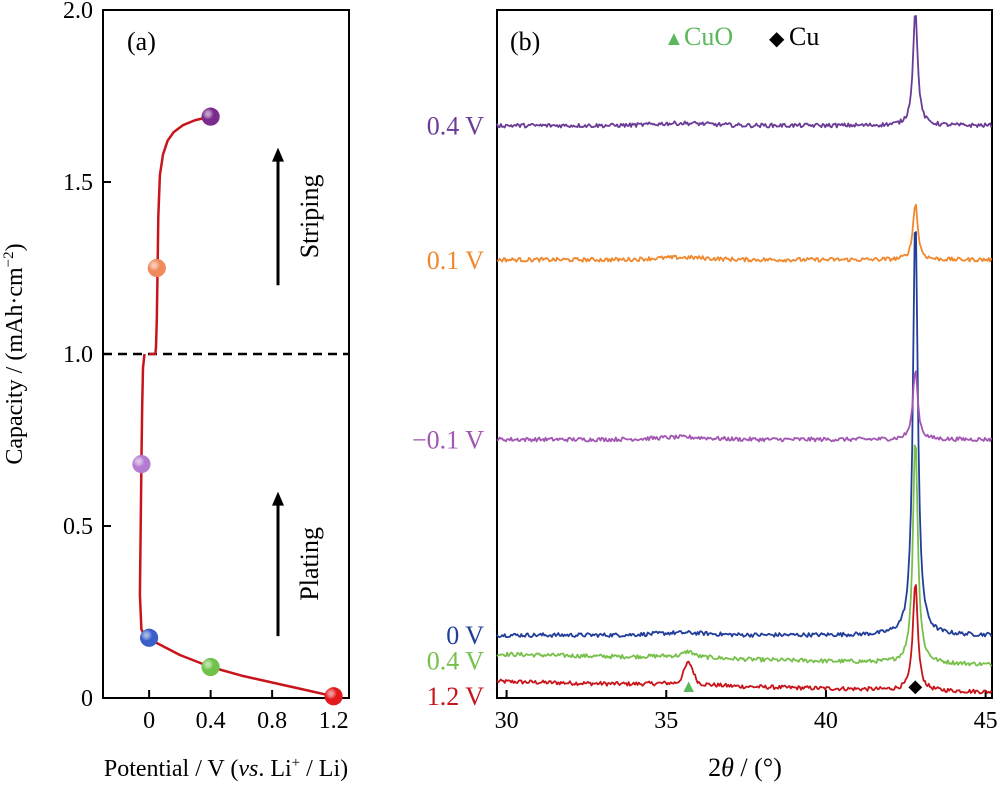 The height and width of the screenshot is (787, 1000). I want to click on panel-b-label: (b), so click(525, 41).